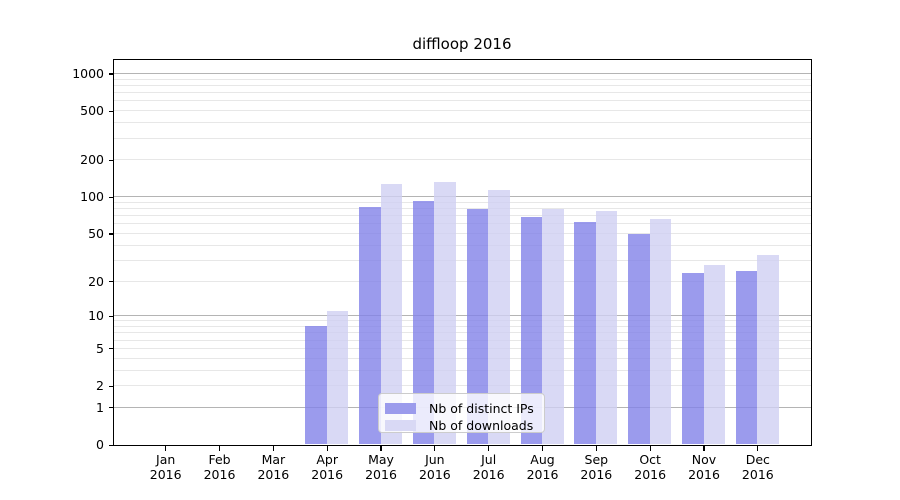 This screenshot has height=500, width=900. What do you see at coordinates (462, 44) in the screenshot?
I see `chart-title: diffloop 2016` at bounding box center [462, 44].